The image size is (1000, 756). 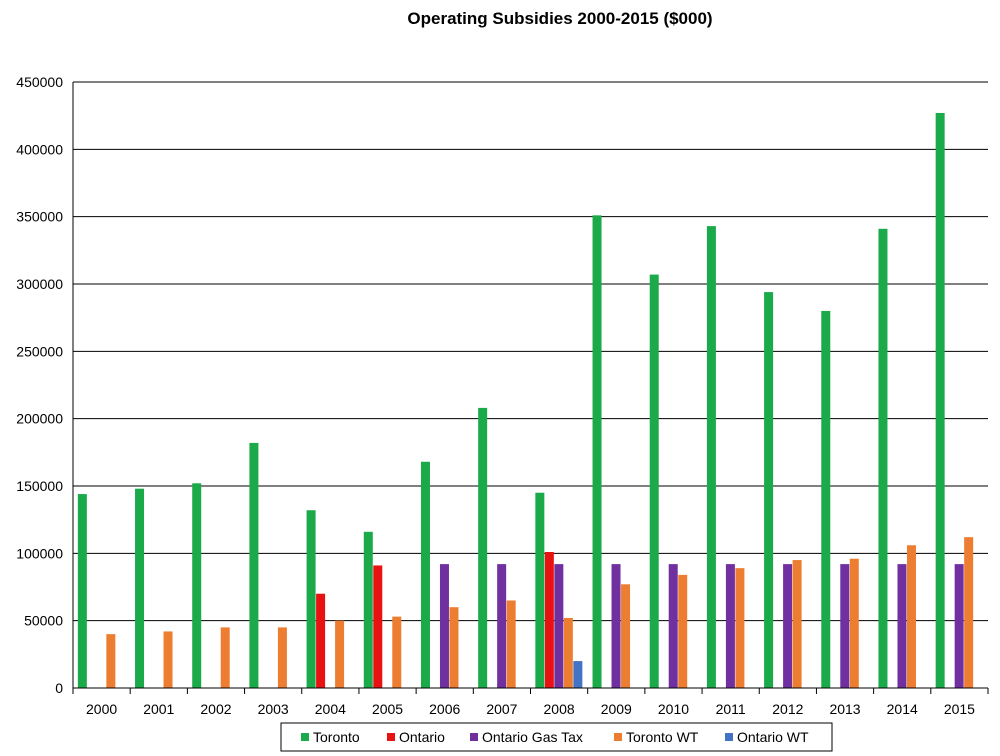 What do you see at coordinates (111, 661) in the screenshot?
I see `bar-toronto-wt-2000` at bounding box center [111, 661].